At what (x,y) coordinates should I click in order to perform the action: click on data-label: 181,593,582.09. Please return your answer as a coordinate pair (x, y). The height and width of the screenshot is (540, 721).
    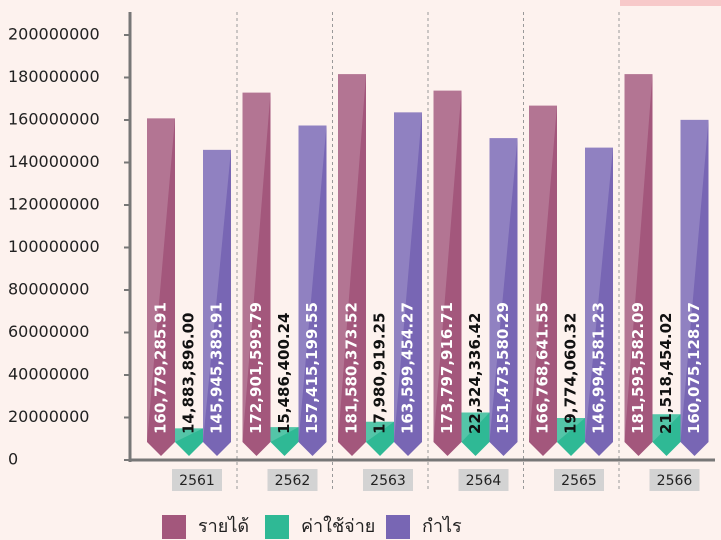
    Looking at the image, I should click on (638, 368).